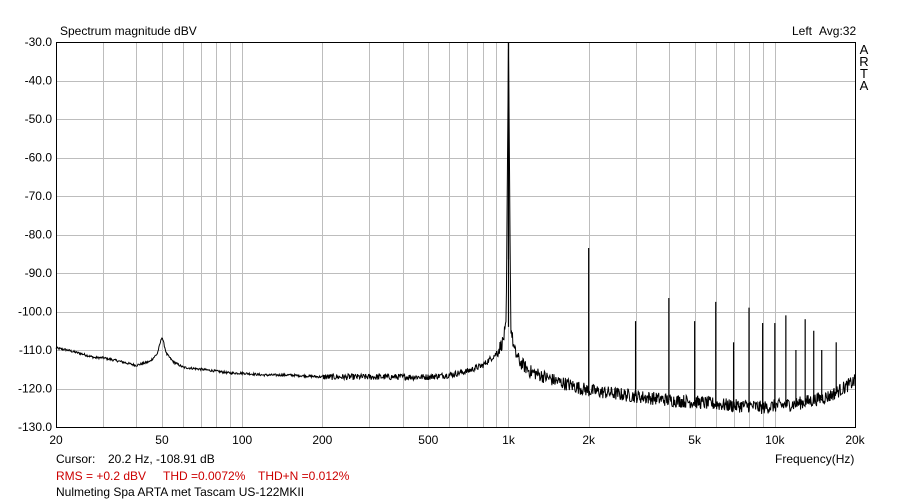 The width and height of the screenshot is (910, 502). What do you see at coordinates (39, 196) in the screenshot?
I see `y-tick-label: -70.0` at bounding box center [39, 196].